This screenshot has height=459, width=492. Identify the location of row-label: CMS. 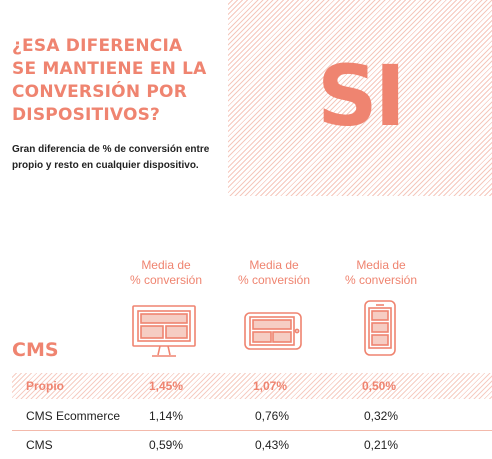
(39, 445).